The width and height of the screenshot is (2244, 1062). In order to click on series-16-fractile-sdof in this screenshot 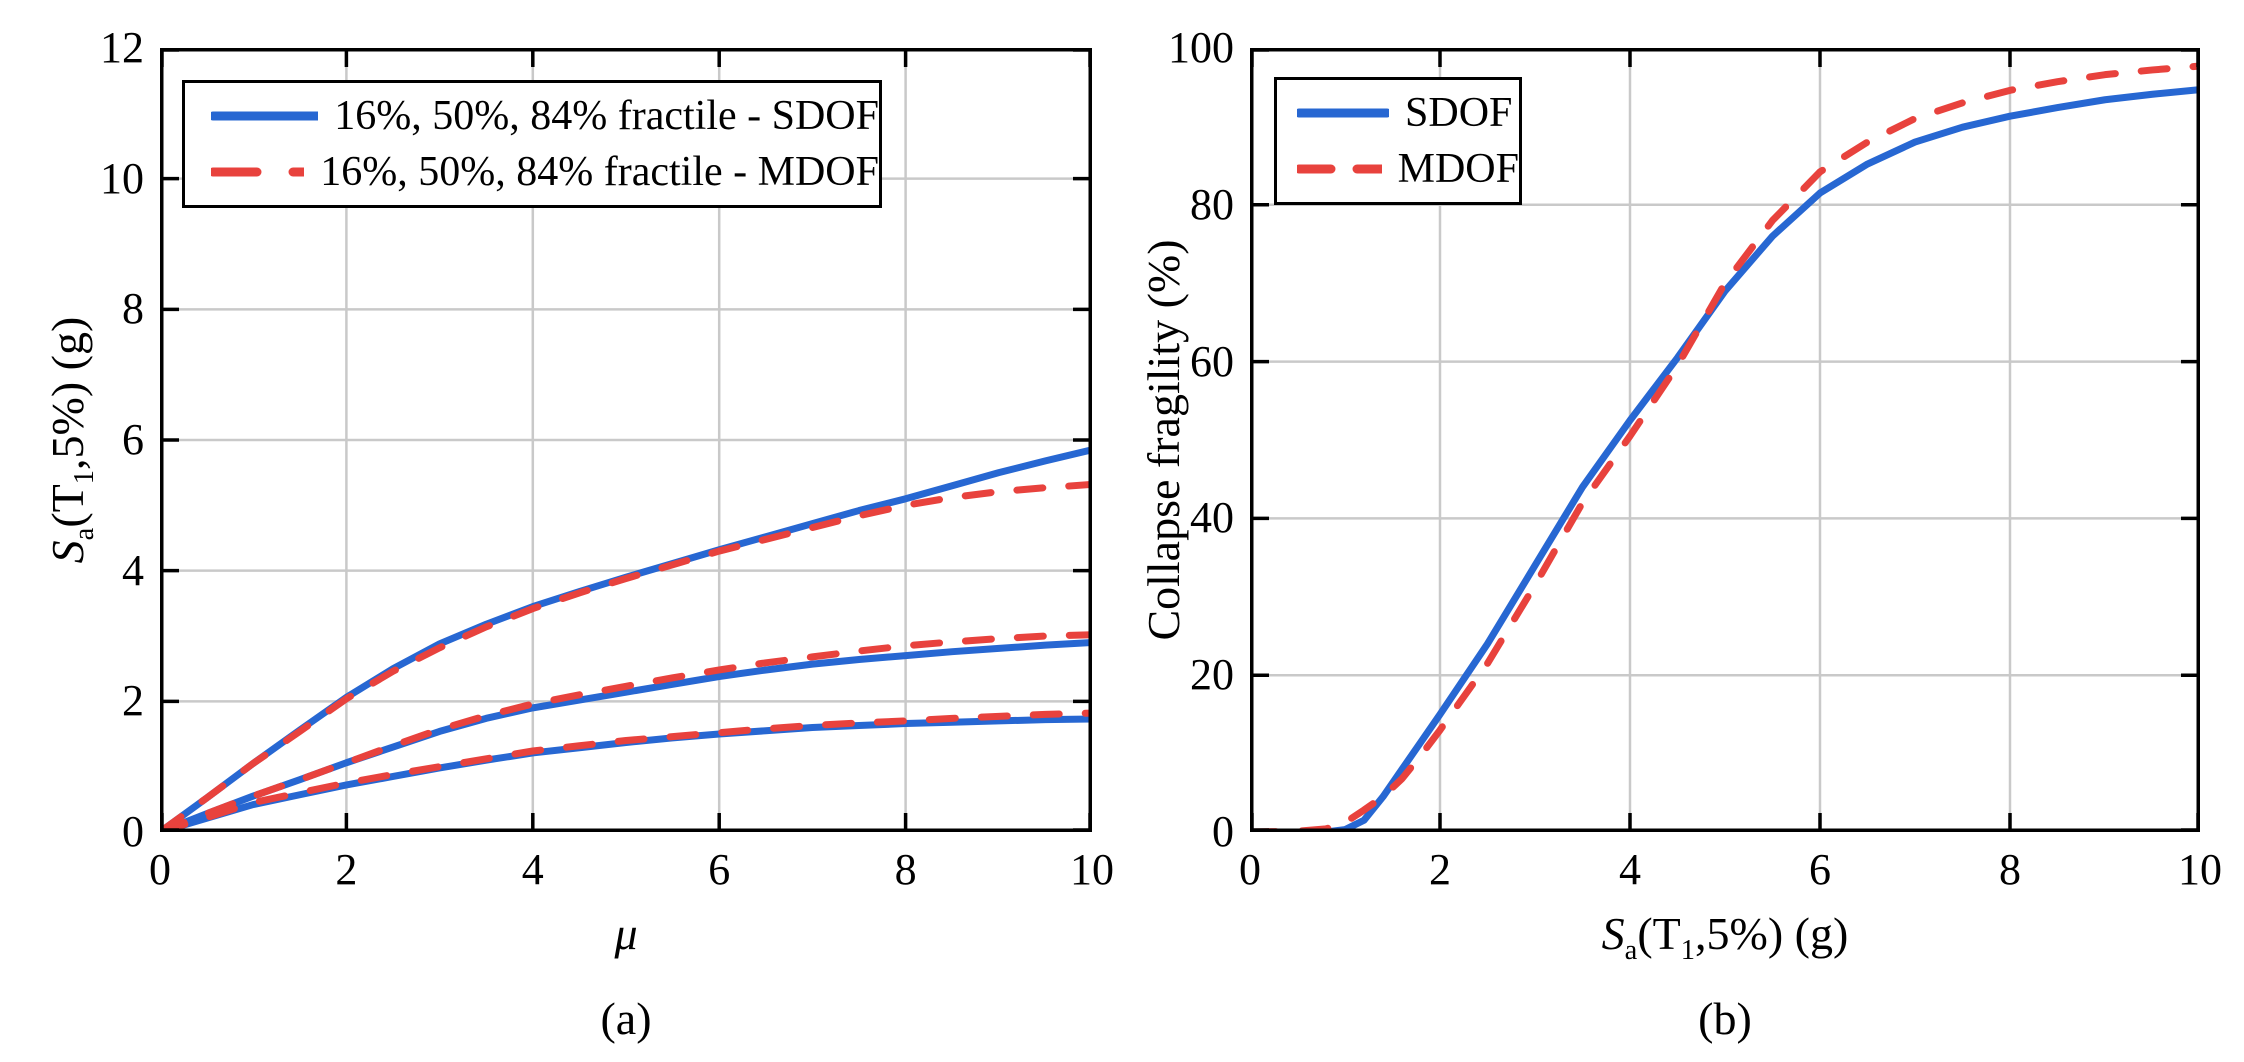, I will do `click(626, 773)`.